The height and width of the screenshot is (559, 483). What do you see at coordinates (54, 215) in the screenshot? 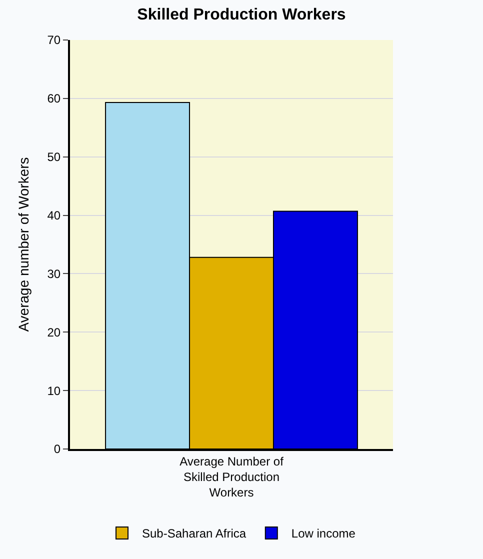
I see `y-tick-label: 40` at bounding box center [54, 215].